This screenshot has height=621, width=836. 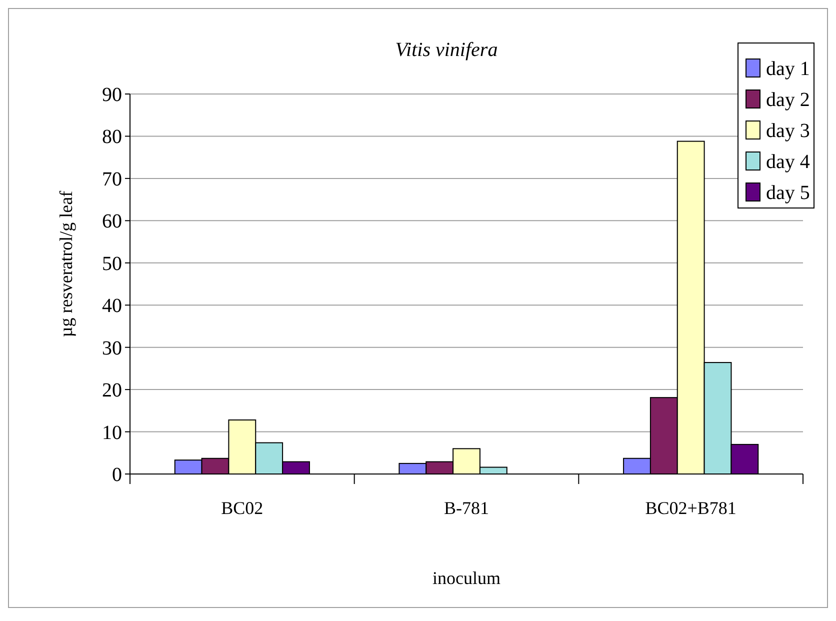 What do you see at coordinates (112, 306) in the screenshot?
I see `y-tick-label: 40` at bounding box center [112, 306].